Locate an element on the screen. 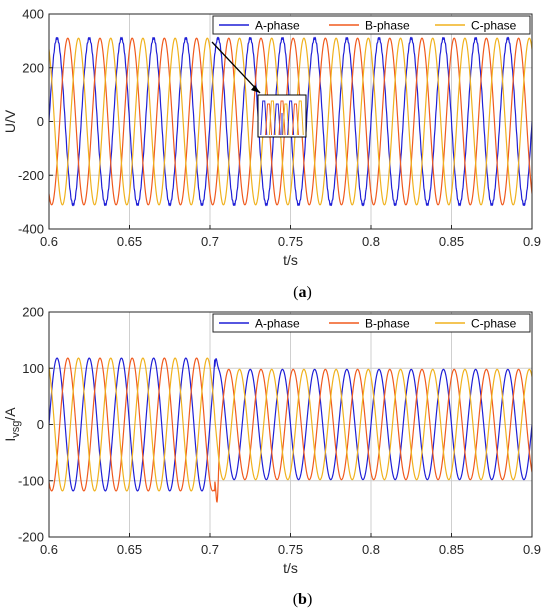 The height and width of the screenshot is (609, 550). y-axis-label: U/V is located at coordinates (10, 121).